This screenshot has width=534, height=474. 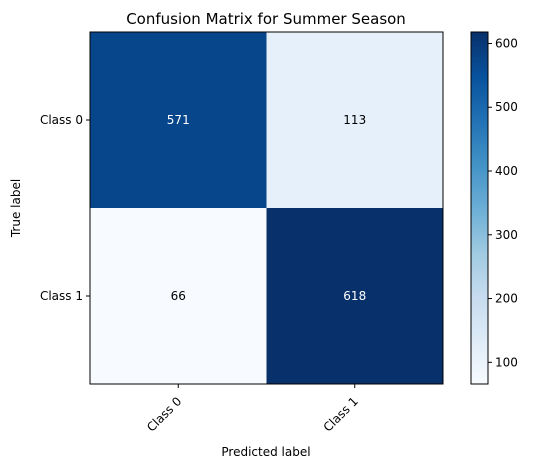 I want to click on x-axis-label: Predicted label, so click(x=265, y=452).